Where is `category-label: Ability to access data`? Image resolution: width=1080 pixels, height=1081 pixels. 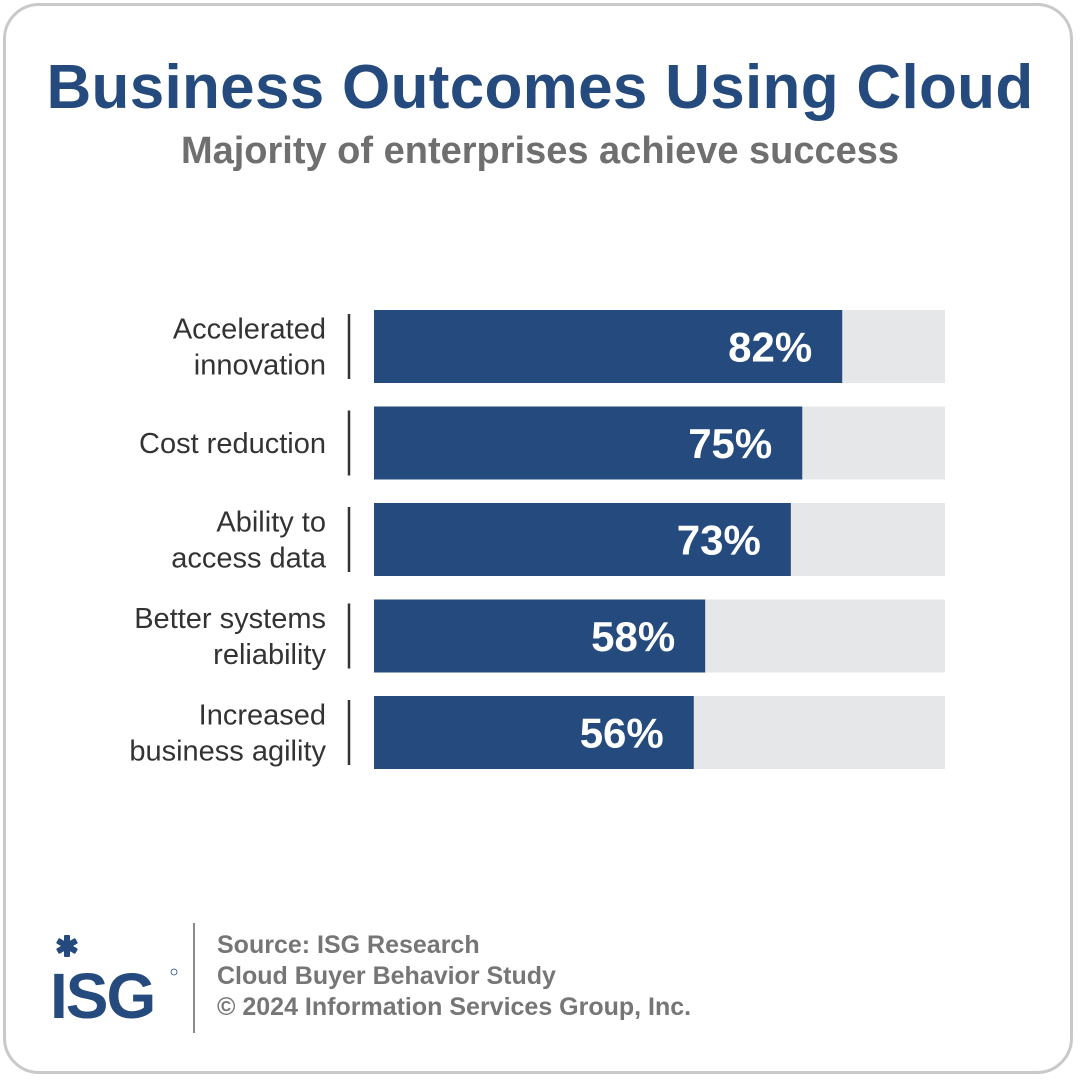
category-label: Ability to access data is located at coordinates (249, 541).